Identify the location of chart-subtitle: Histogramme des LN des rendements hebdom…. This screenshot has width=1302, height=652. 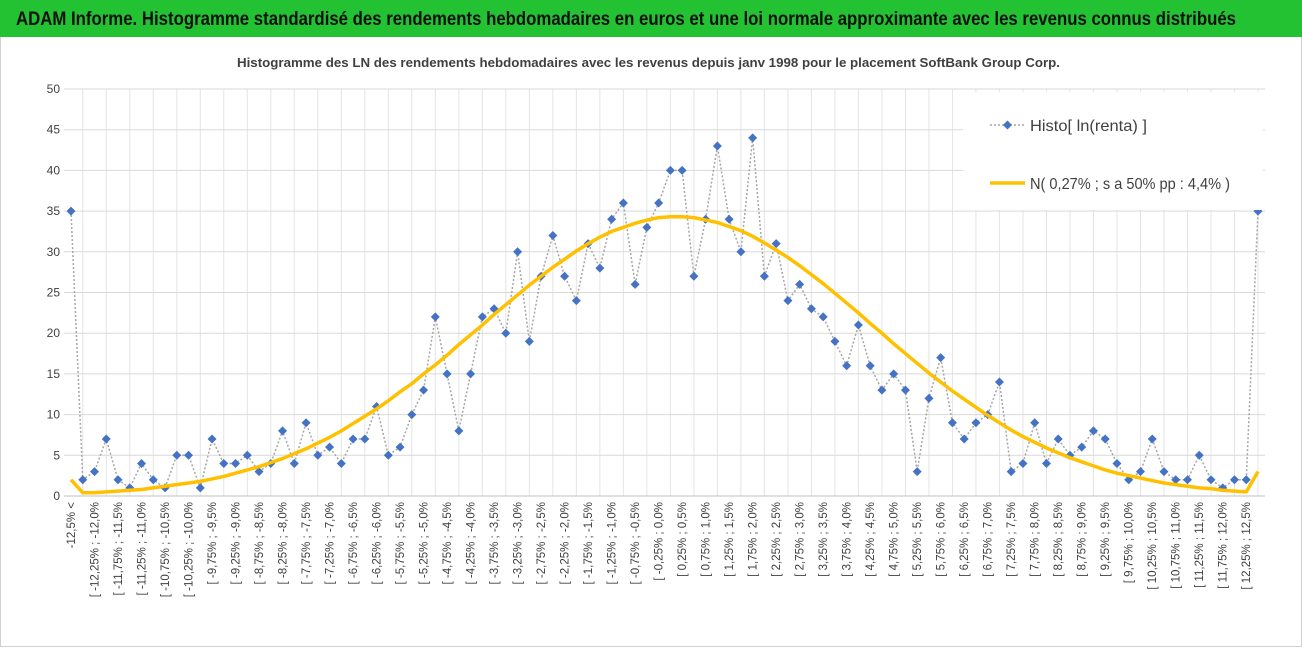
(648, 62).